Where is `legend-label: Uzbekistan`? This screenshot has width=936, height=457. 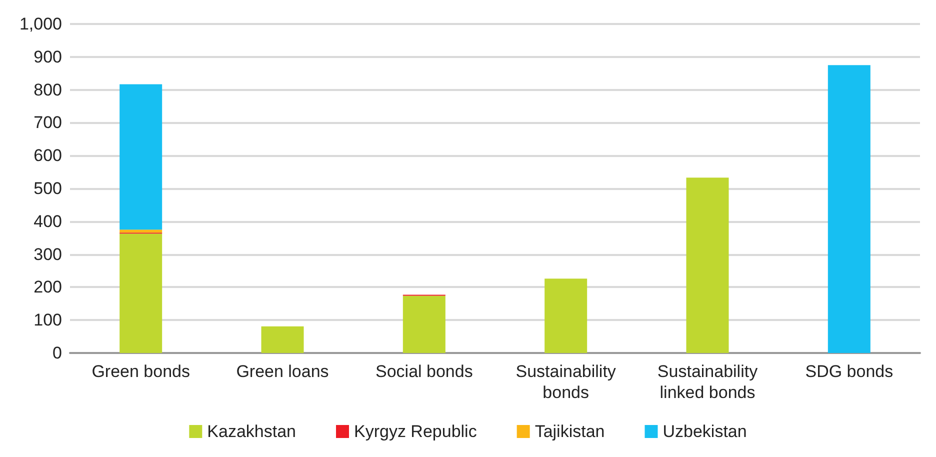 legend-label: Uzbekistan is located at coordinates (704, 431).